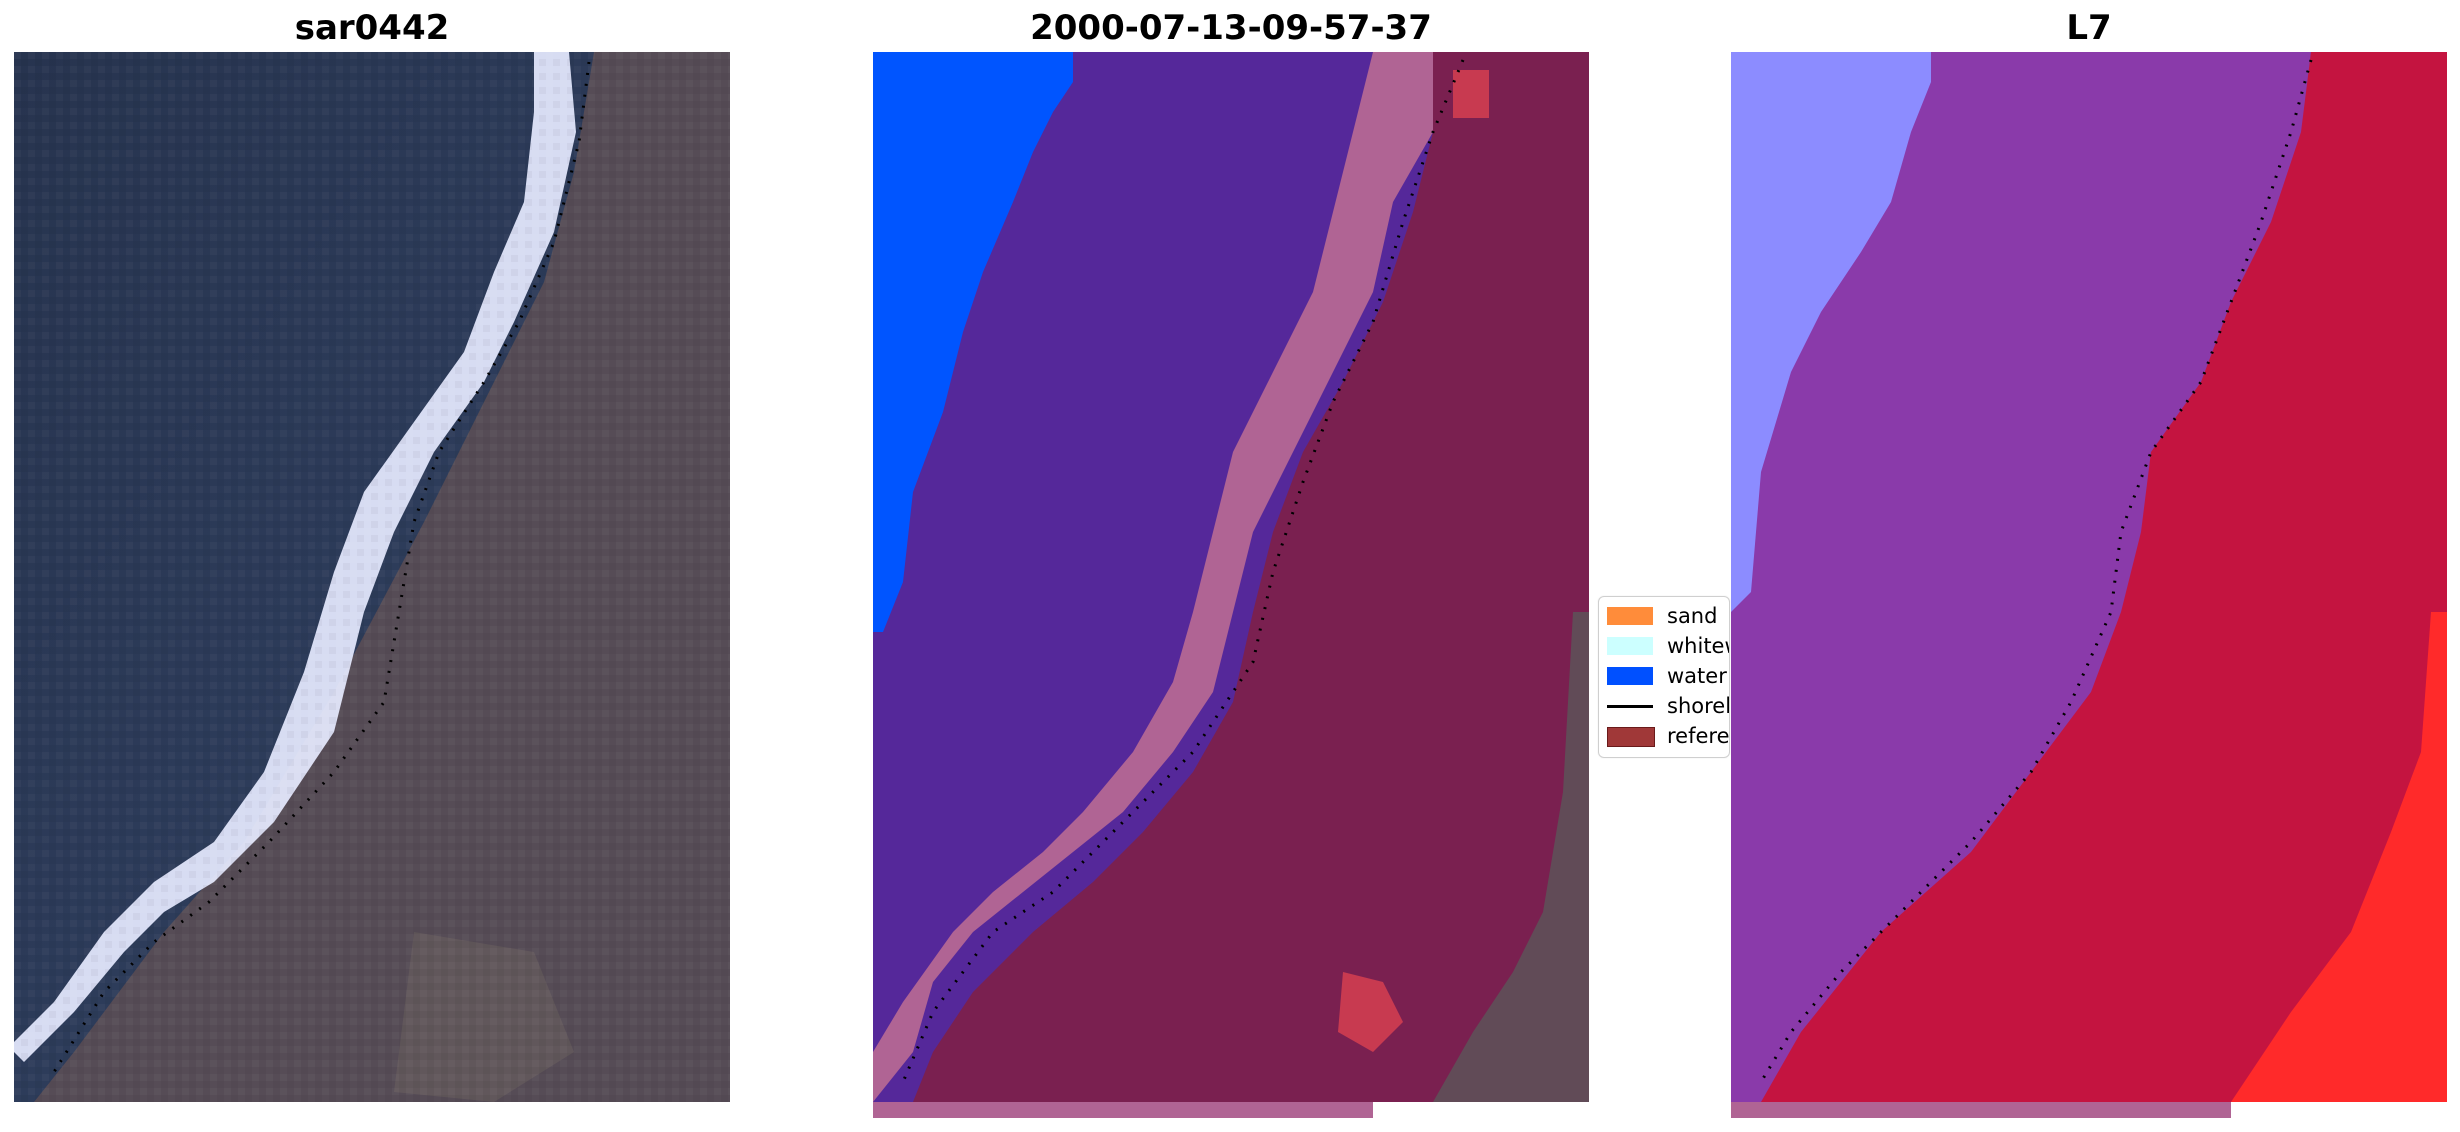  I want to click on water-class, so click(973, 342).